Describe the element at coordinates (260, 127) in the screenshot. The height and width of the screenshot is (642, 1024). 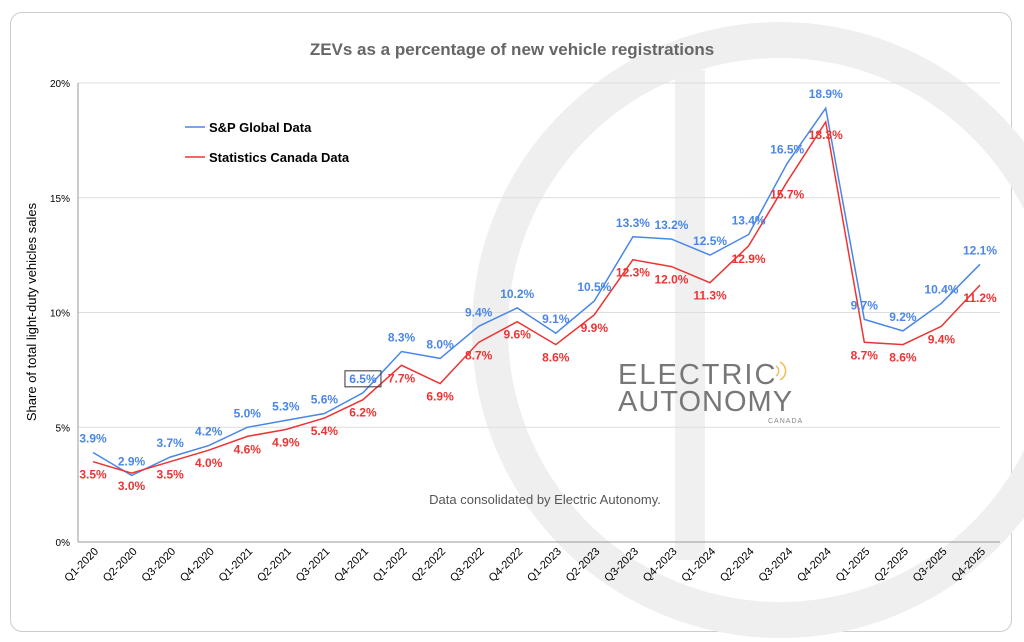
I see `legend-label-sp: S&P Global Data` at that location.